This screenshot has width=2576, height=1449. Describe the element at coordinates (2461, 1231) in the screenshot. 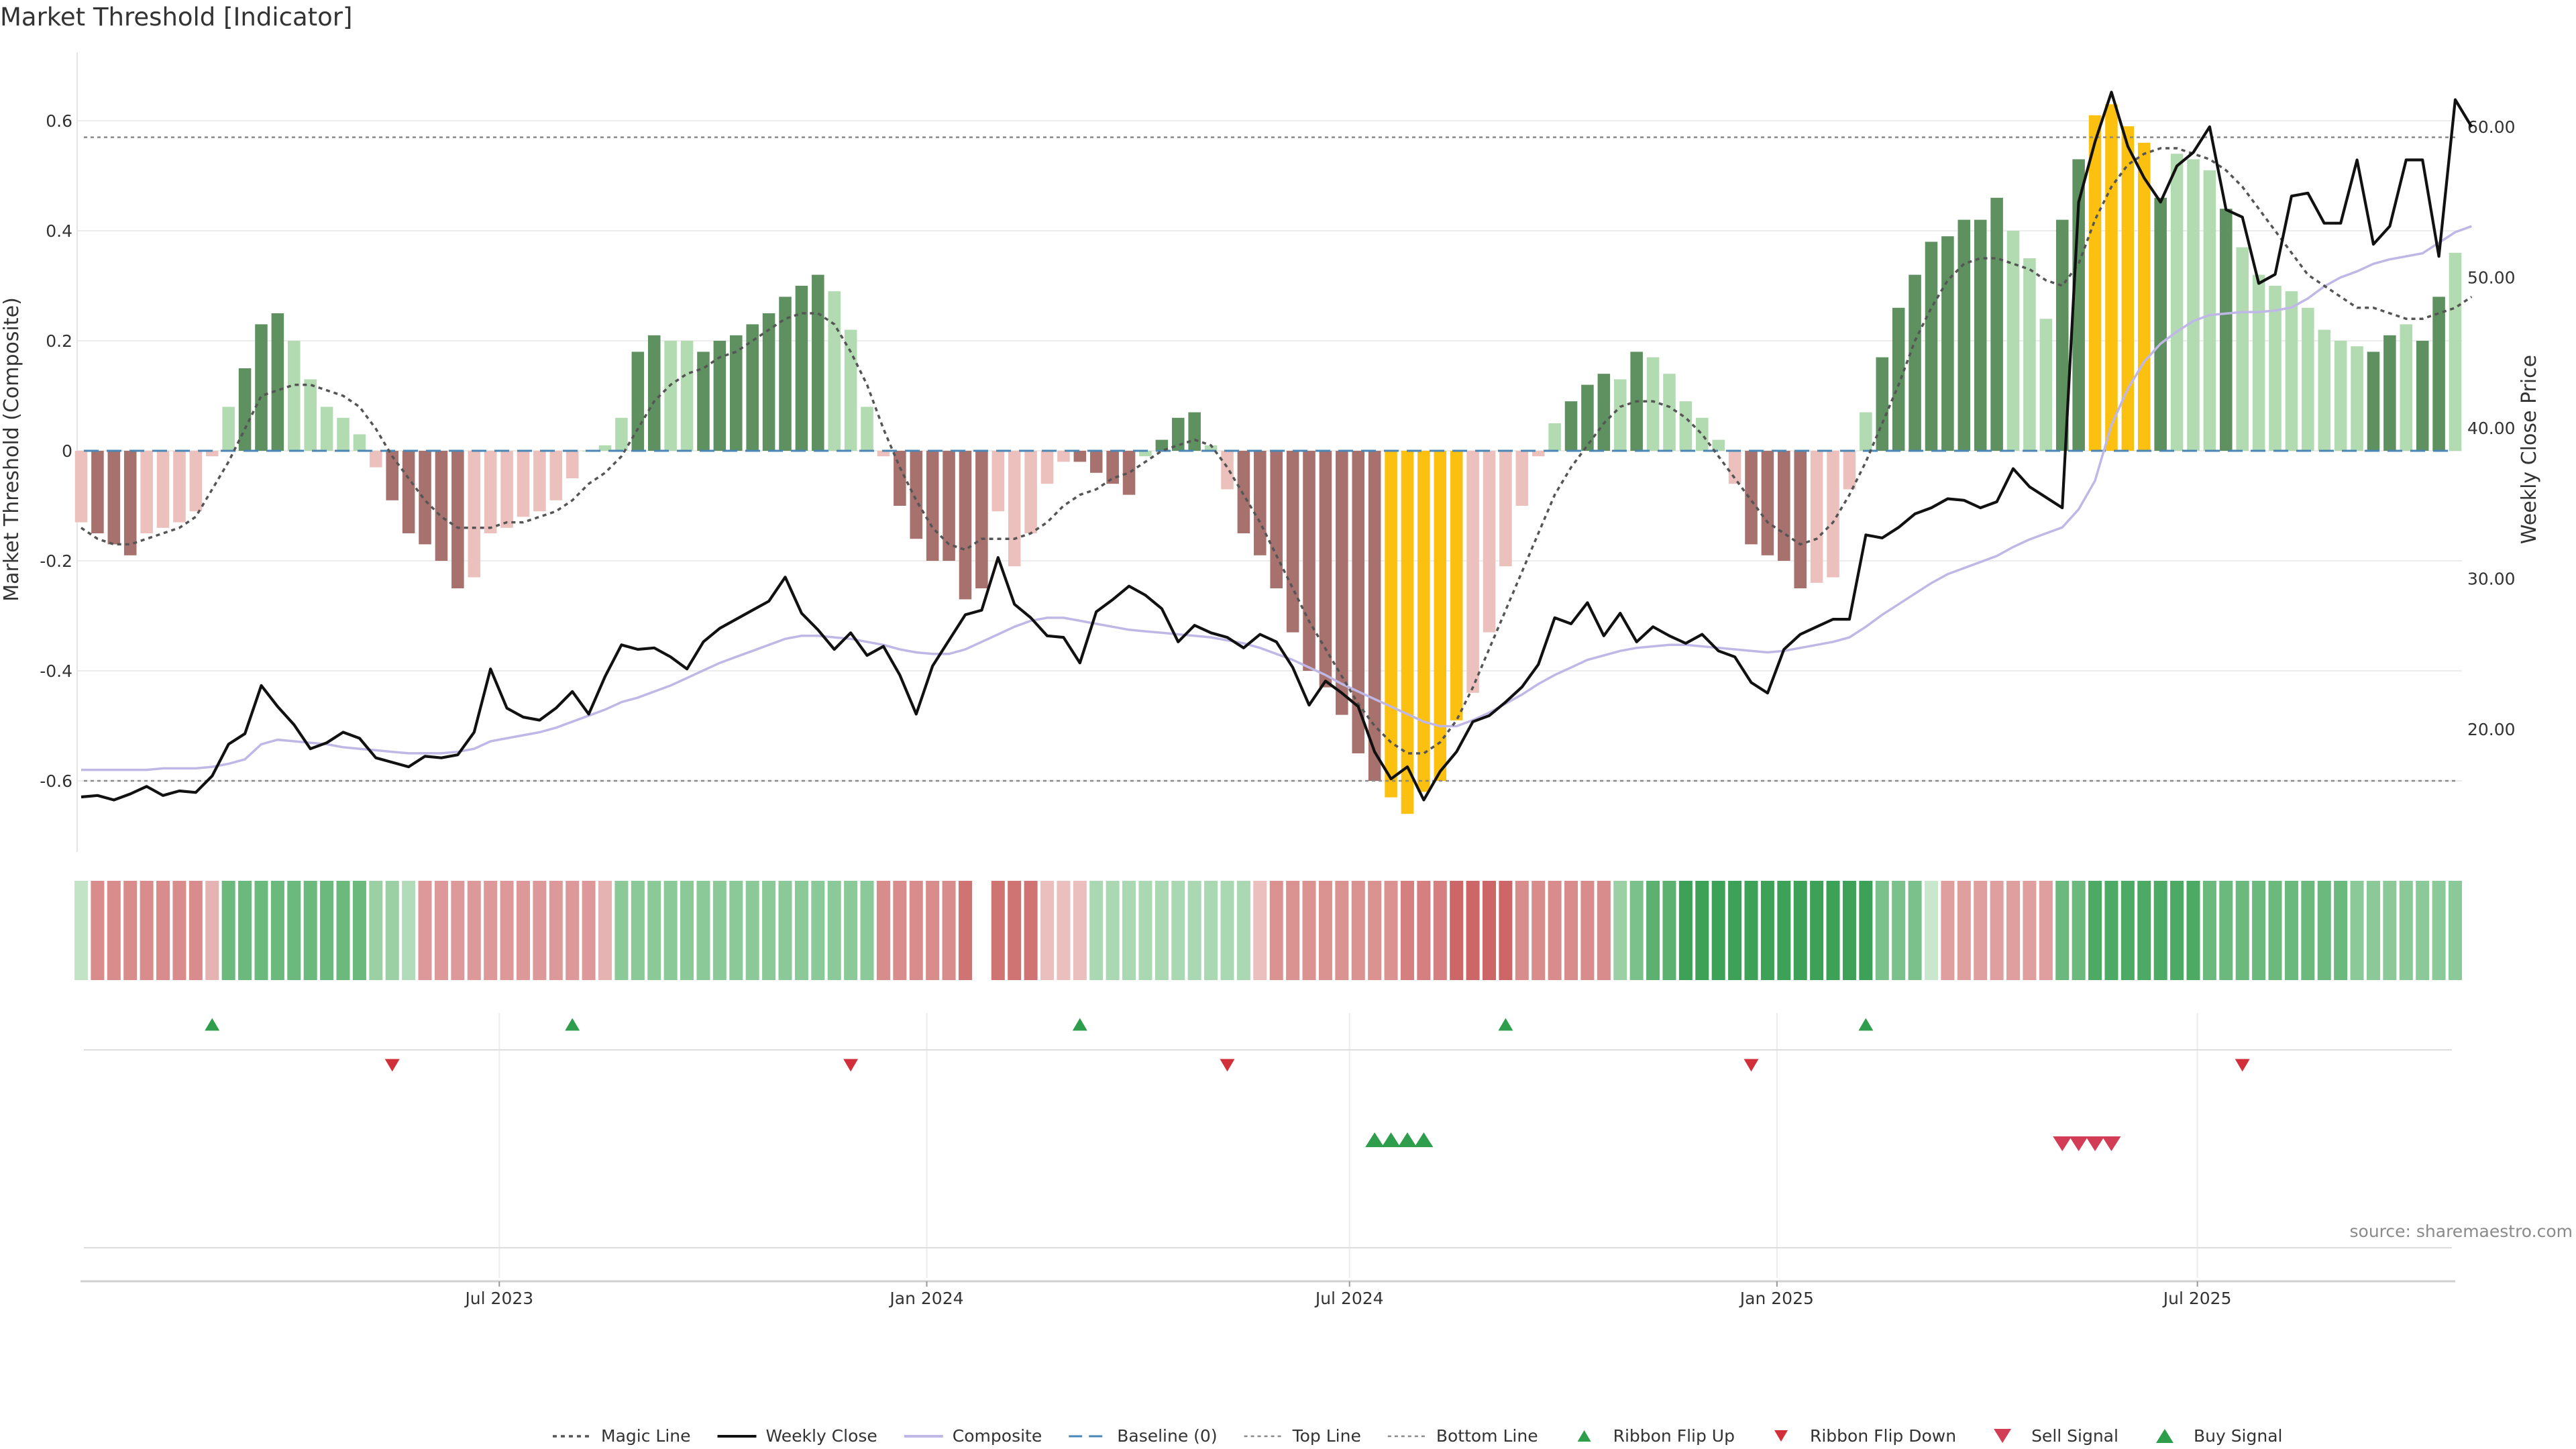

I see `source-note: source: sharemaestro.com` at that location.